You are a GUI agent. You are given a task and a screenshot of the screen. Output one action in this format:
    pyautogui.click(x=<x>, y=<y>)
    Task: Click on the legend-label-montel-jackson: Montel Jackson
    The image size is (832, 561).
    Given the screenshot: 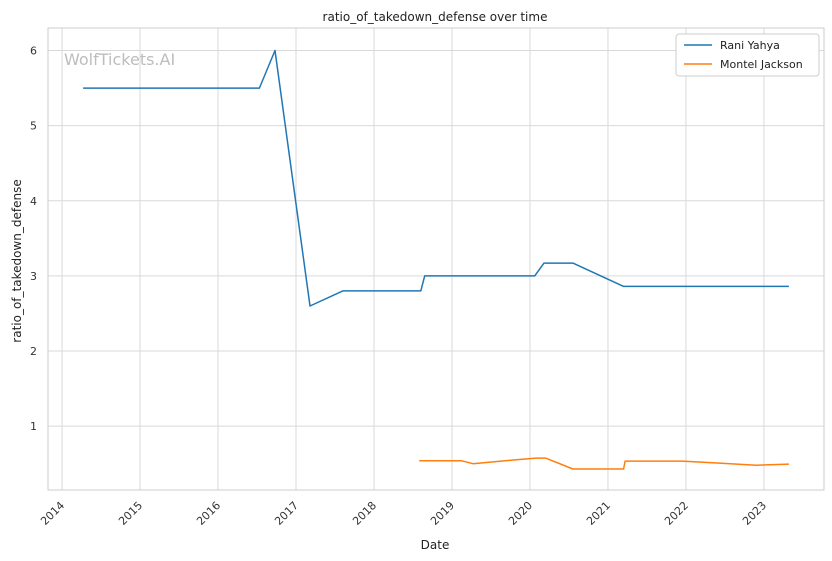 What is the action you would take?
    pyautogui.click(x=761, y=64)
    